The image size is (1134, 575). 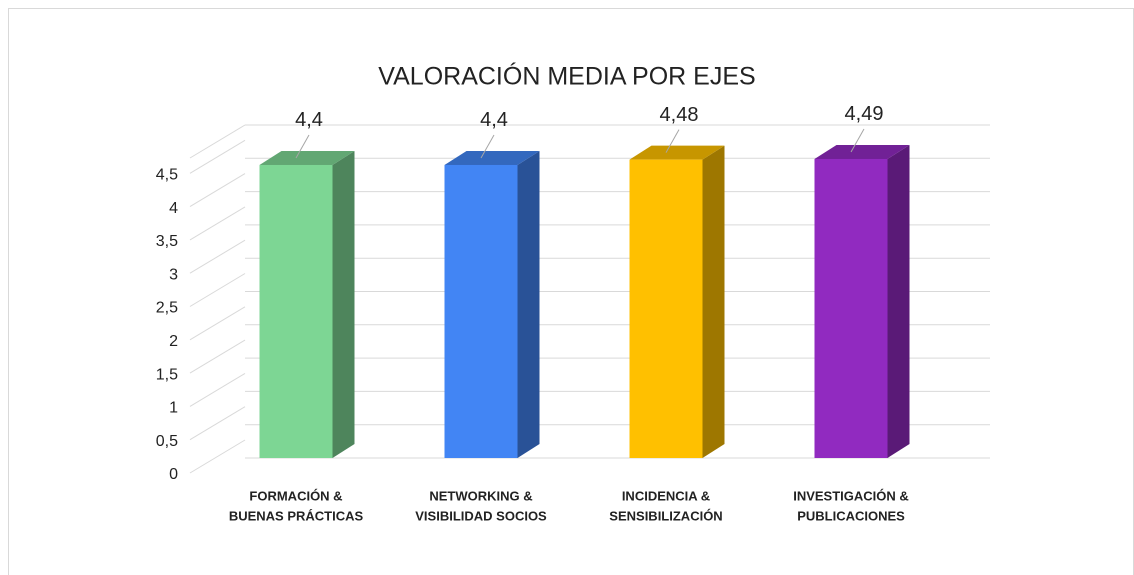 I want to click on x-tick-label: VISIBILIDAD SOCIOS, so click(x=481, y=515).